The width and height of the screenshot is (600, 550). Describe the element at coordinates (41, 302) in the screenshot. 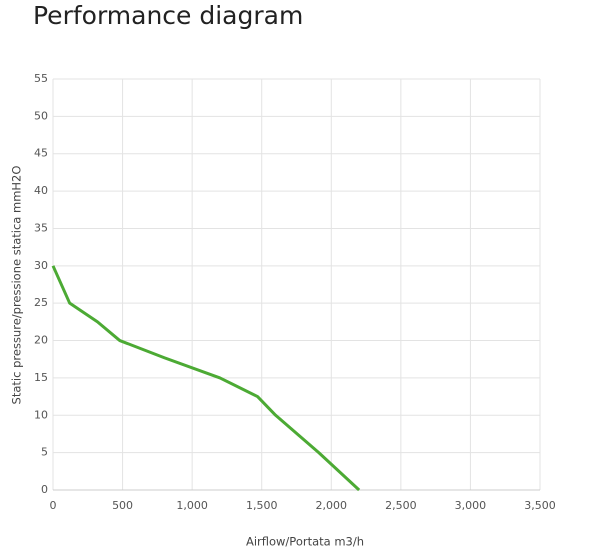

I see `y-tick-label: 25` at that location.